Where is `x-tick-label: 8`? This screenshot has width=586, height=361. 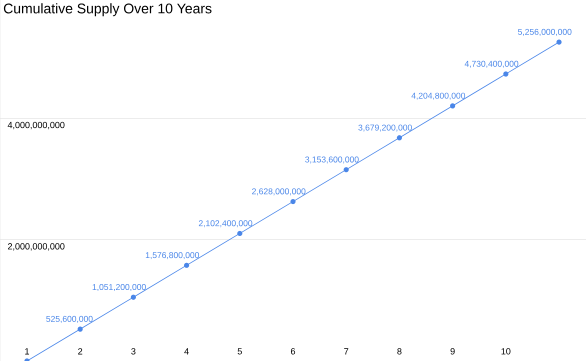 x-tick-label: 8 is located at coordinates (399, 351).